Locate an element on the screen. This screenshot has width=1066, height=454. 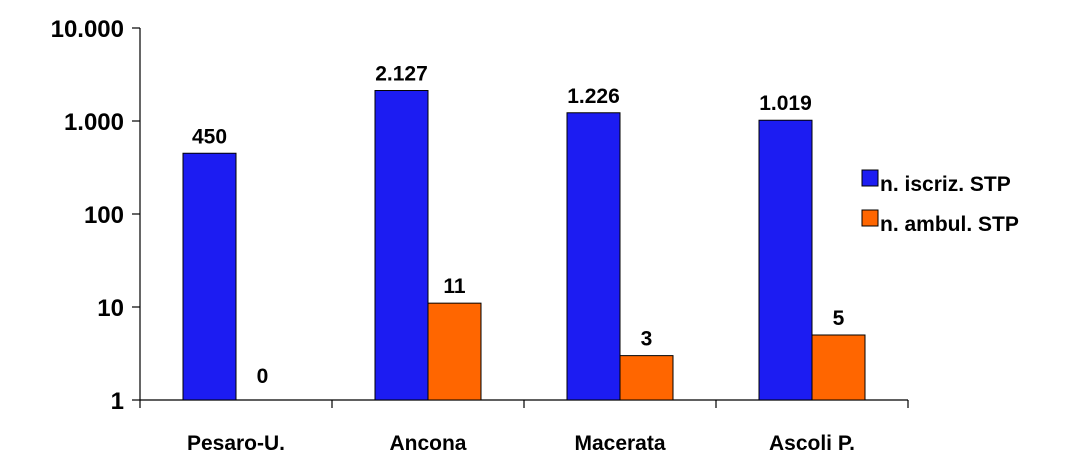
x-axis: Pesaro-U. Ancona Macerata Ascoli P. is located at coordinates (524, 426).